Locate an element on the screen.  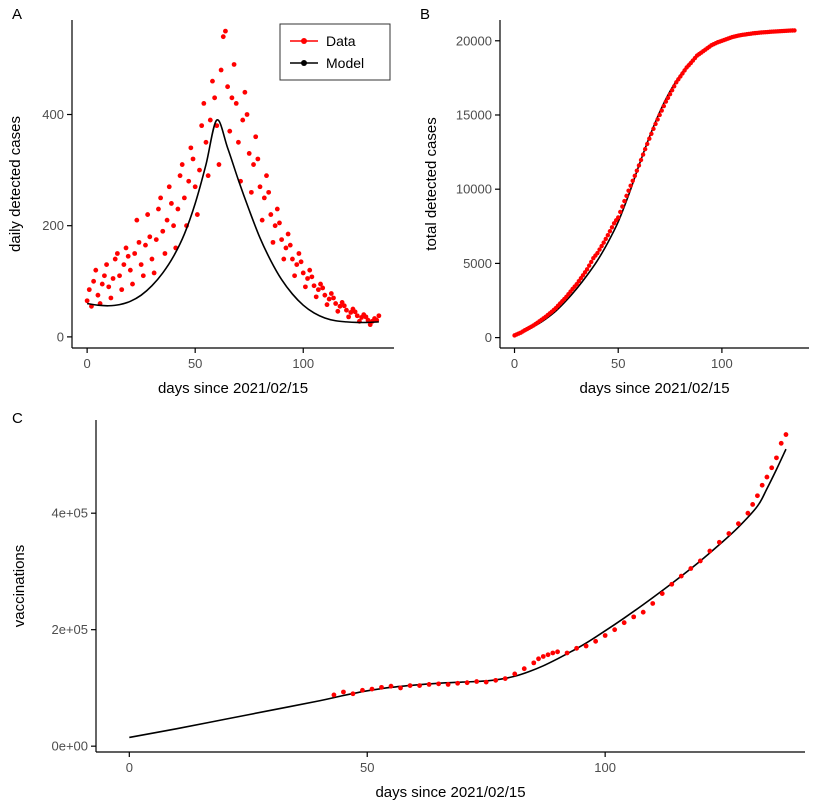
svg-text: 4e+05 is located at coordinates (69, 513).